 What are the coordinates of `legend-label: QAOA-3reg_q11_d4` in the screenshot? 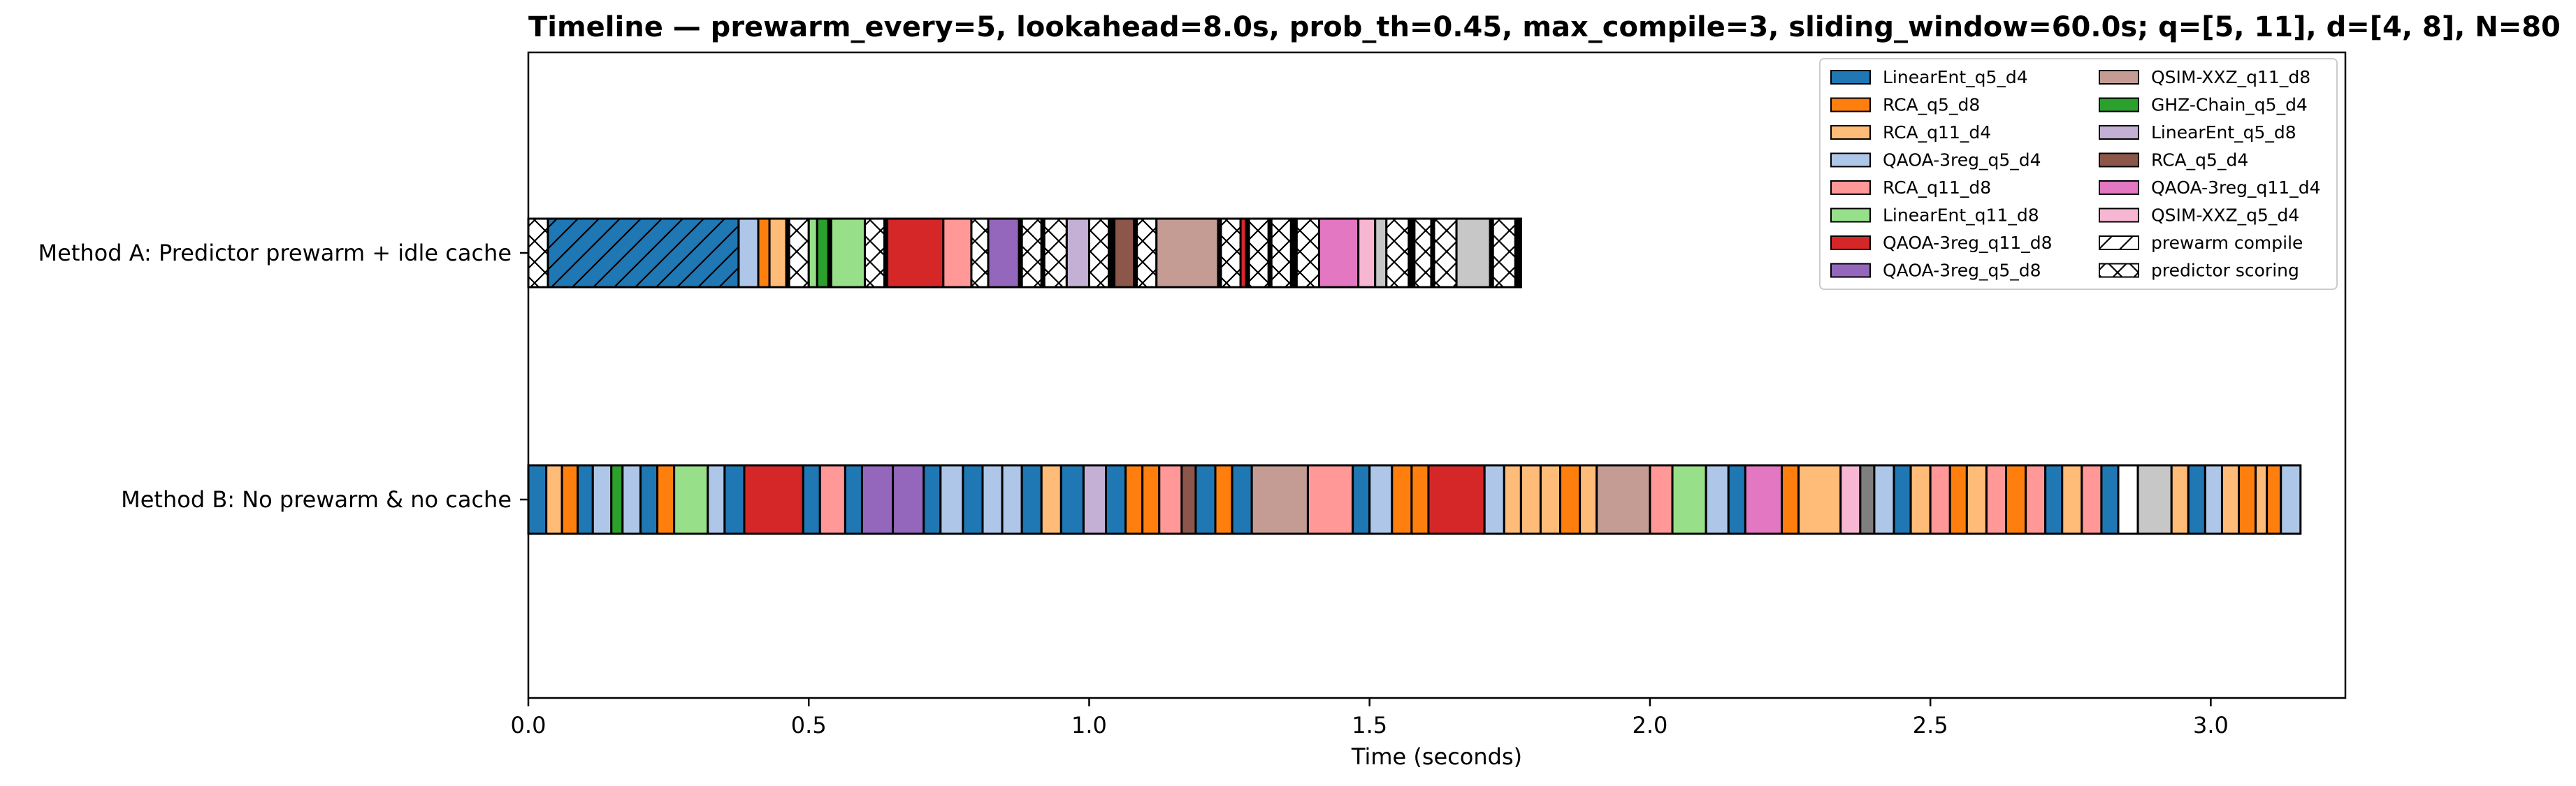 It's located at (2236, 187).